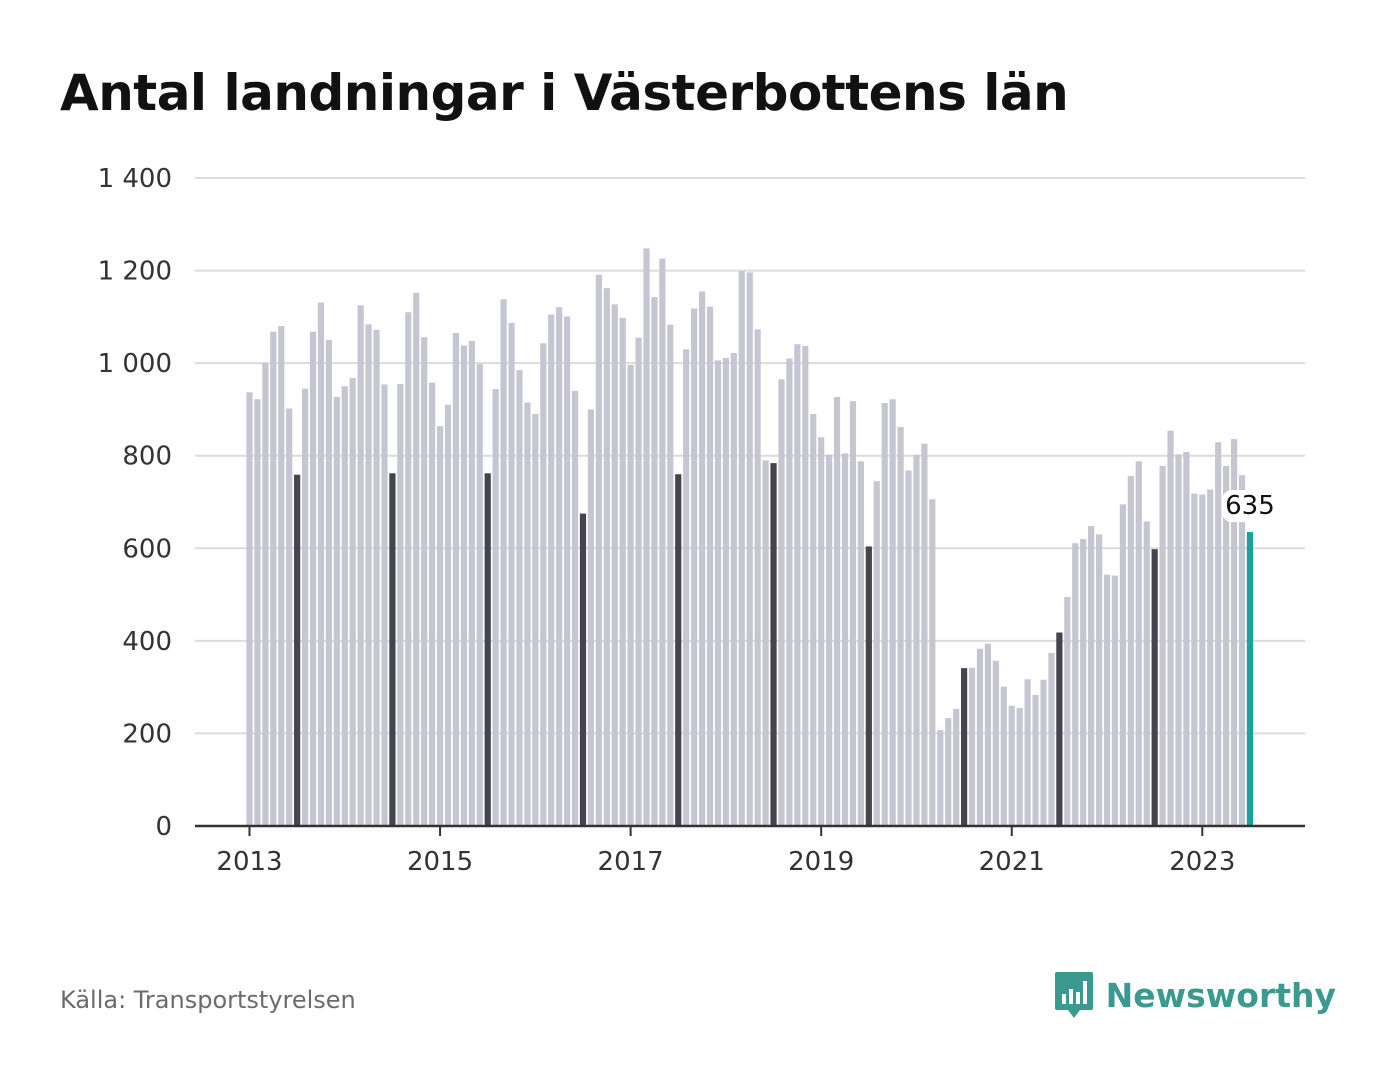 The image size is (1400, 1080). Describe the element at coordinates (1202, 862) in the screenshot. I see `x-tick-label: 2023` at that location.